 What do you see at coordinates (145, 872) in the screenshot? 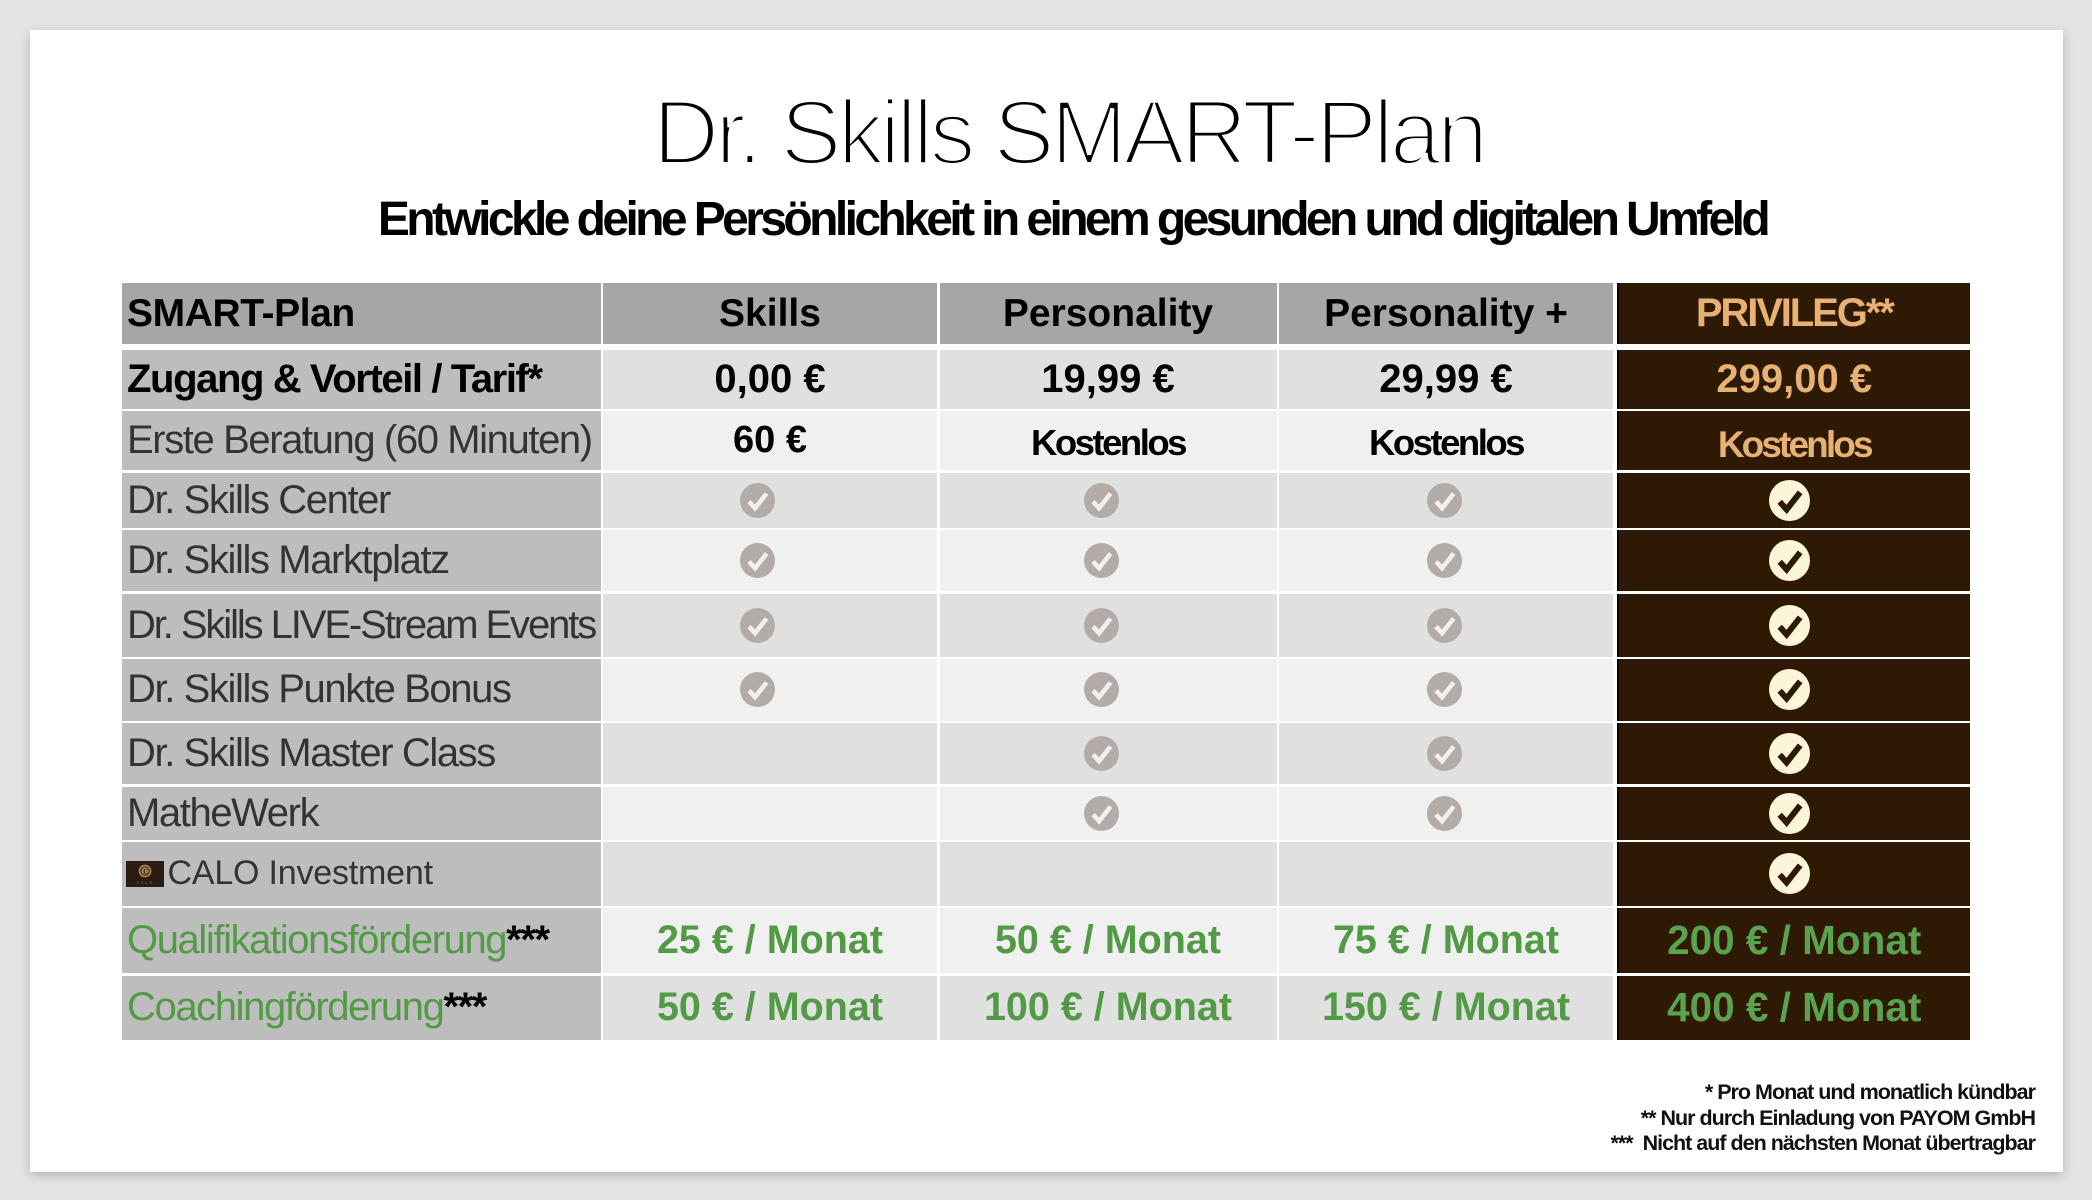
I see `svg-text: C` at bounding box center [145, 872].